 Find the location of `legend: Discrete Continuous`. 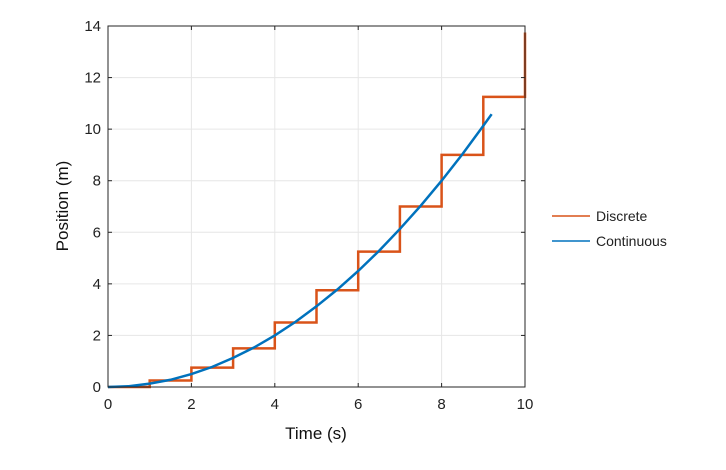

legend: Discrete Continuous is located at coordinates (609, 228).